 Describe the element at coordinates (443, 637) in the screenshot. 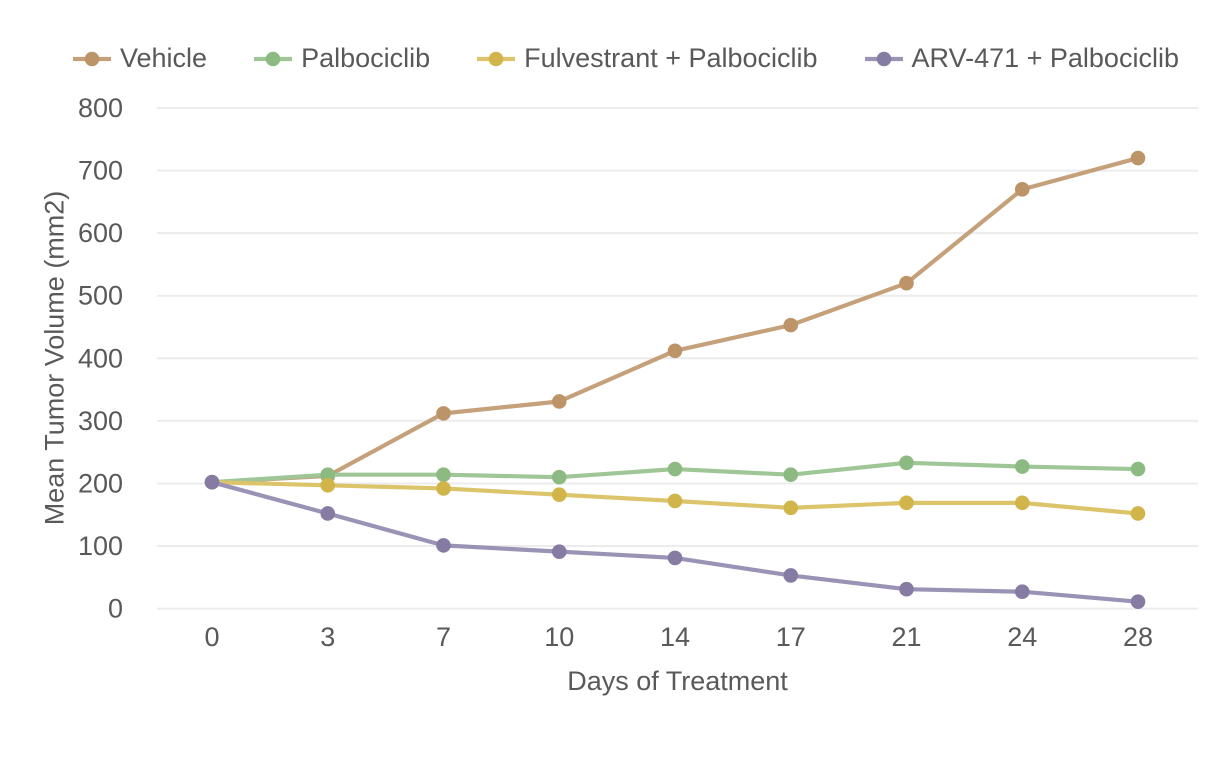

I see `x-tick-label: 7` at that location.